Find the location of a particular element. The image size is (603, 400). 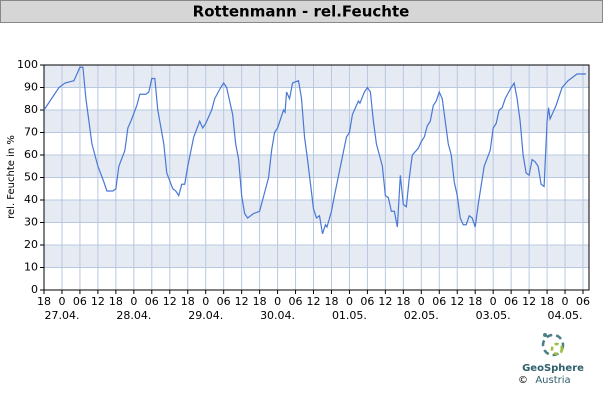

x-date-label: 02.05. is located at coordinates (421, 315).